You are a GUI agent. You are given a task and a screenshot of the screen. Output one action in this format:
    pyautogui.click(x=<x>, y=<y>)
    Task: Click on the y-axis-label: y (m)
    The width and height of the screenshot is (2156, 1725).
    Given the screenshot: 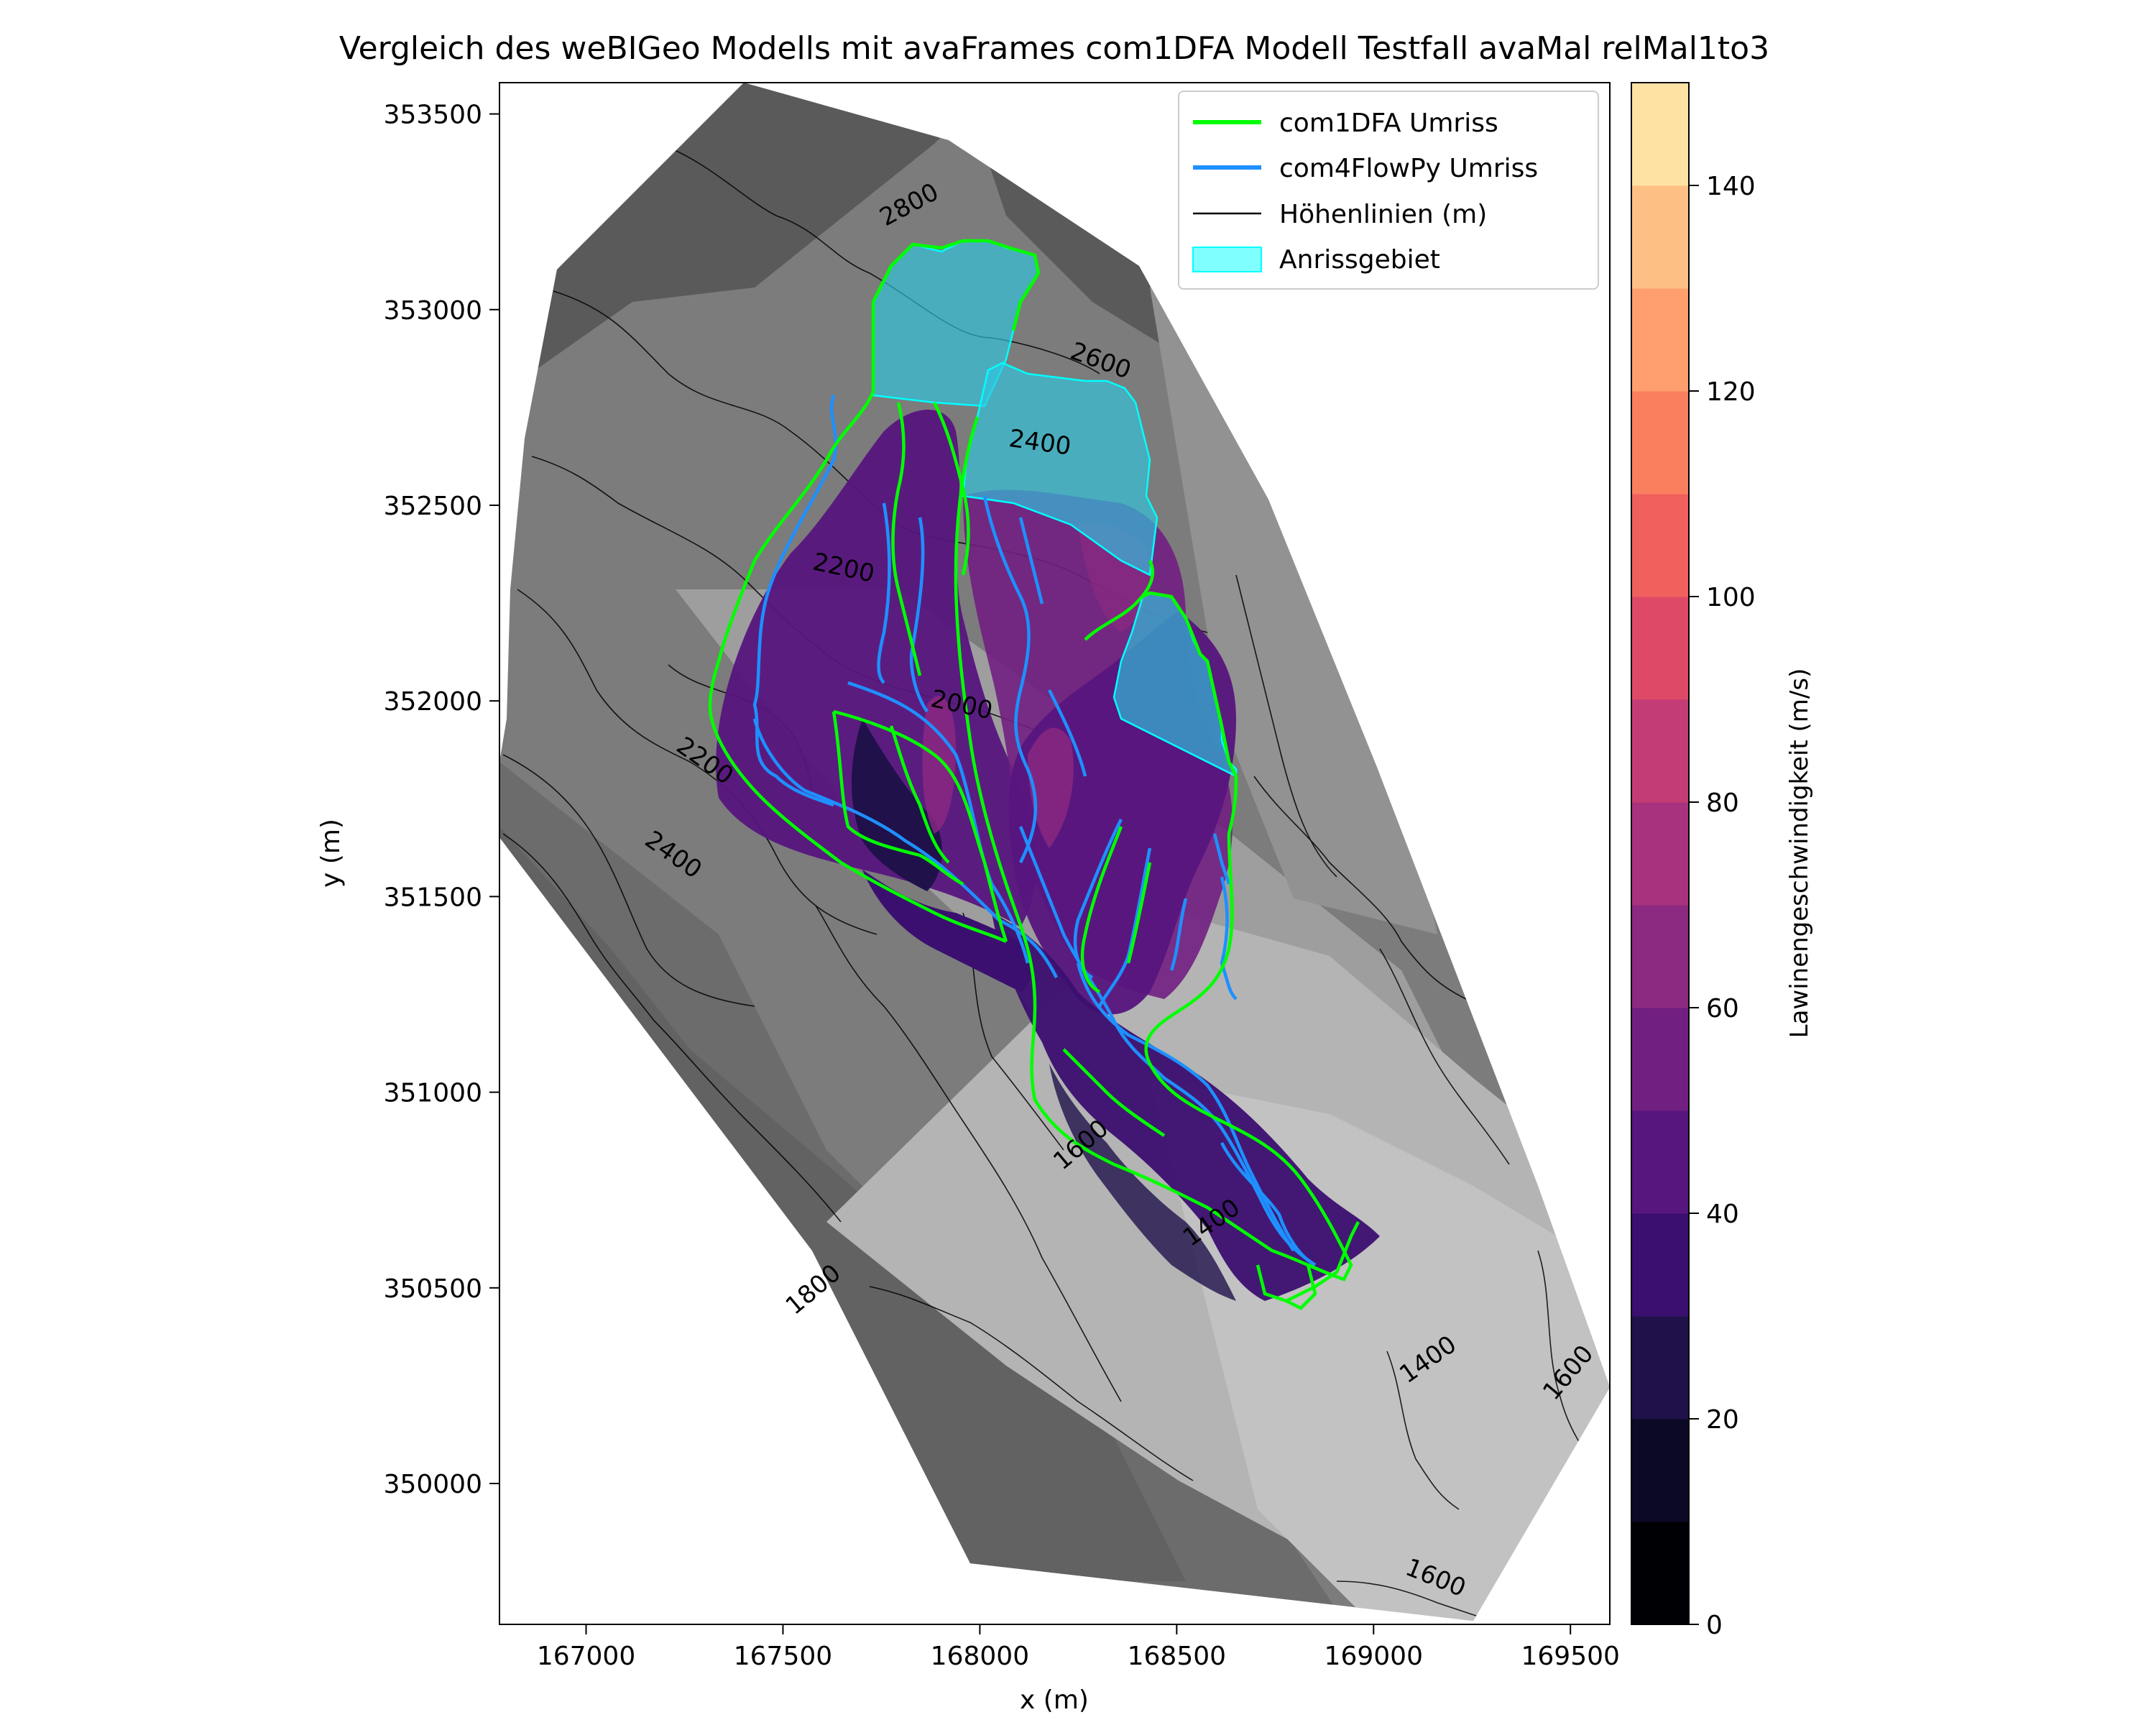 What is the action you would take?
    pyautogui.click(x=331, y=853)
    